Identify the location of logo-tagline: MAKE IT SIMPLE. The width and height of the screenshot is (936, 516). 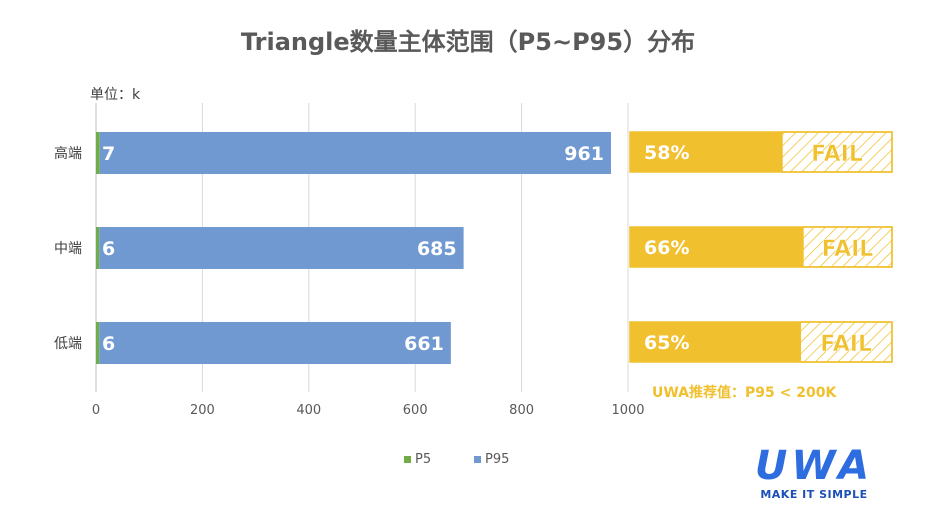
(814, 494).